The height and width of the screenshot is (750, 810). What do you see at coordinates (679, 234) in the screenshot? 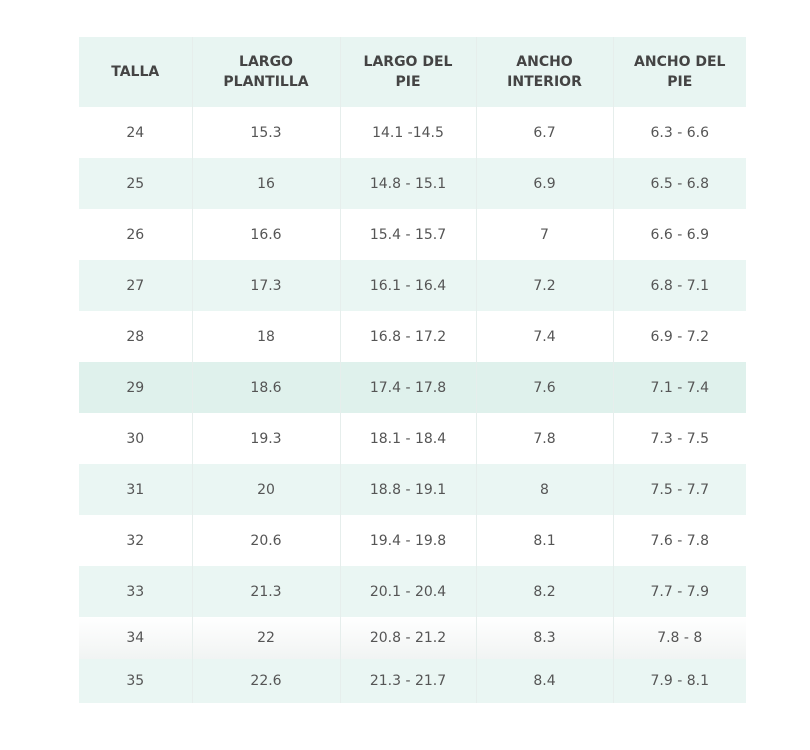
I see `table-cell: 6.6 - 6.9` at bounding box center [679, 234].